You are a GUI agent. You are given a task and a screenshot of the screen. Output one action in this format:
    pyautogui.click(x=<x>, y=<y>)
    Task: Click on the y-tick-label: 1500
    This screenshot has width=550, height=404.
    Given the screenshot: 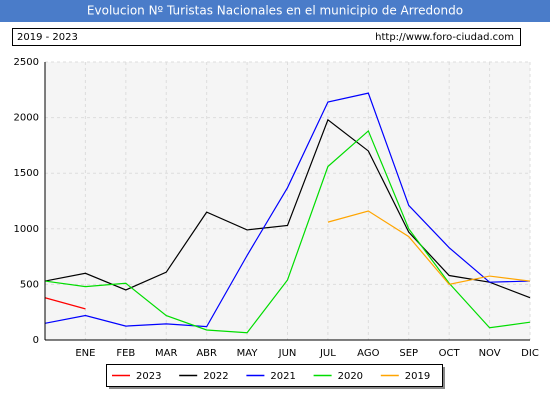 What is the action you would take?
    pyautogui.click(x=26, y=173)
    